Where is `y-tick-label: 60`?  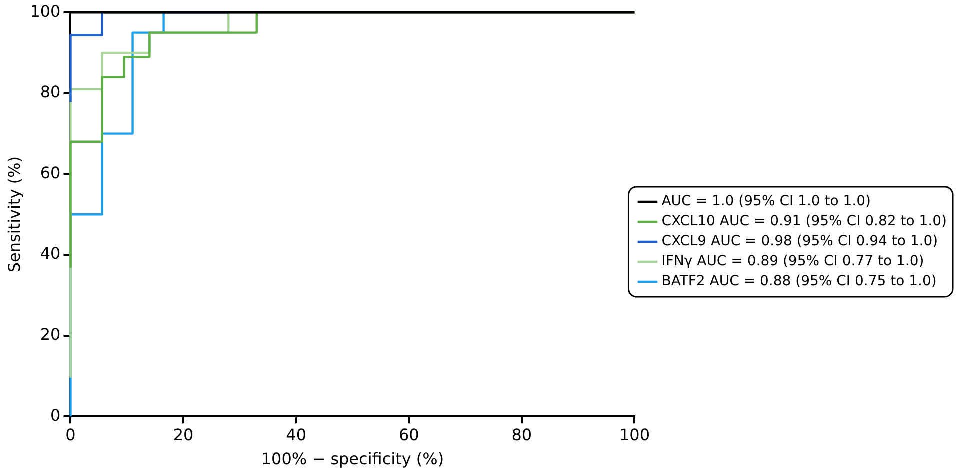
y-tick-label: 60 is located at coordinates (50, 172).